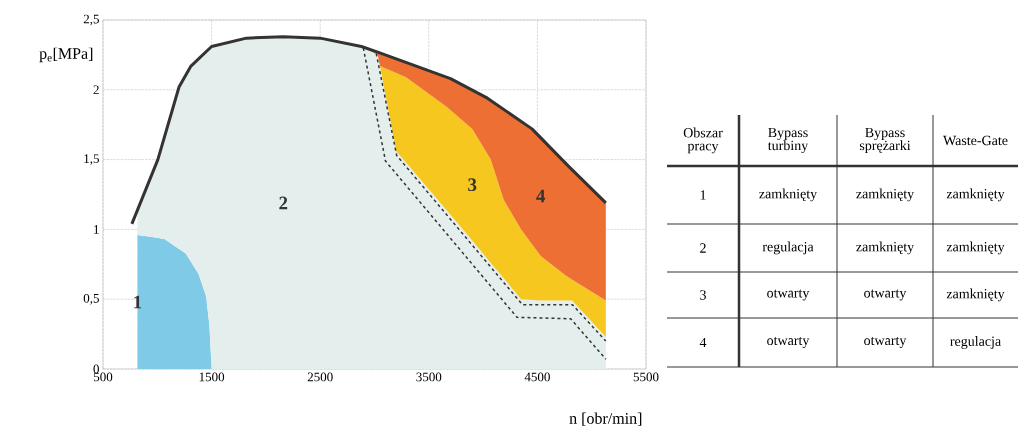 This screenshot has height=437, width=1020. I want to click on y-tick-label: 0, so click(96, 369).